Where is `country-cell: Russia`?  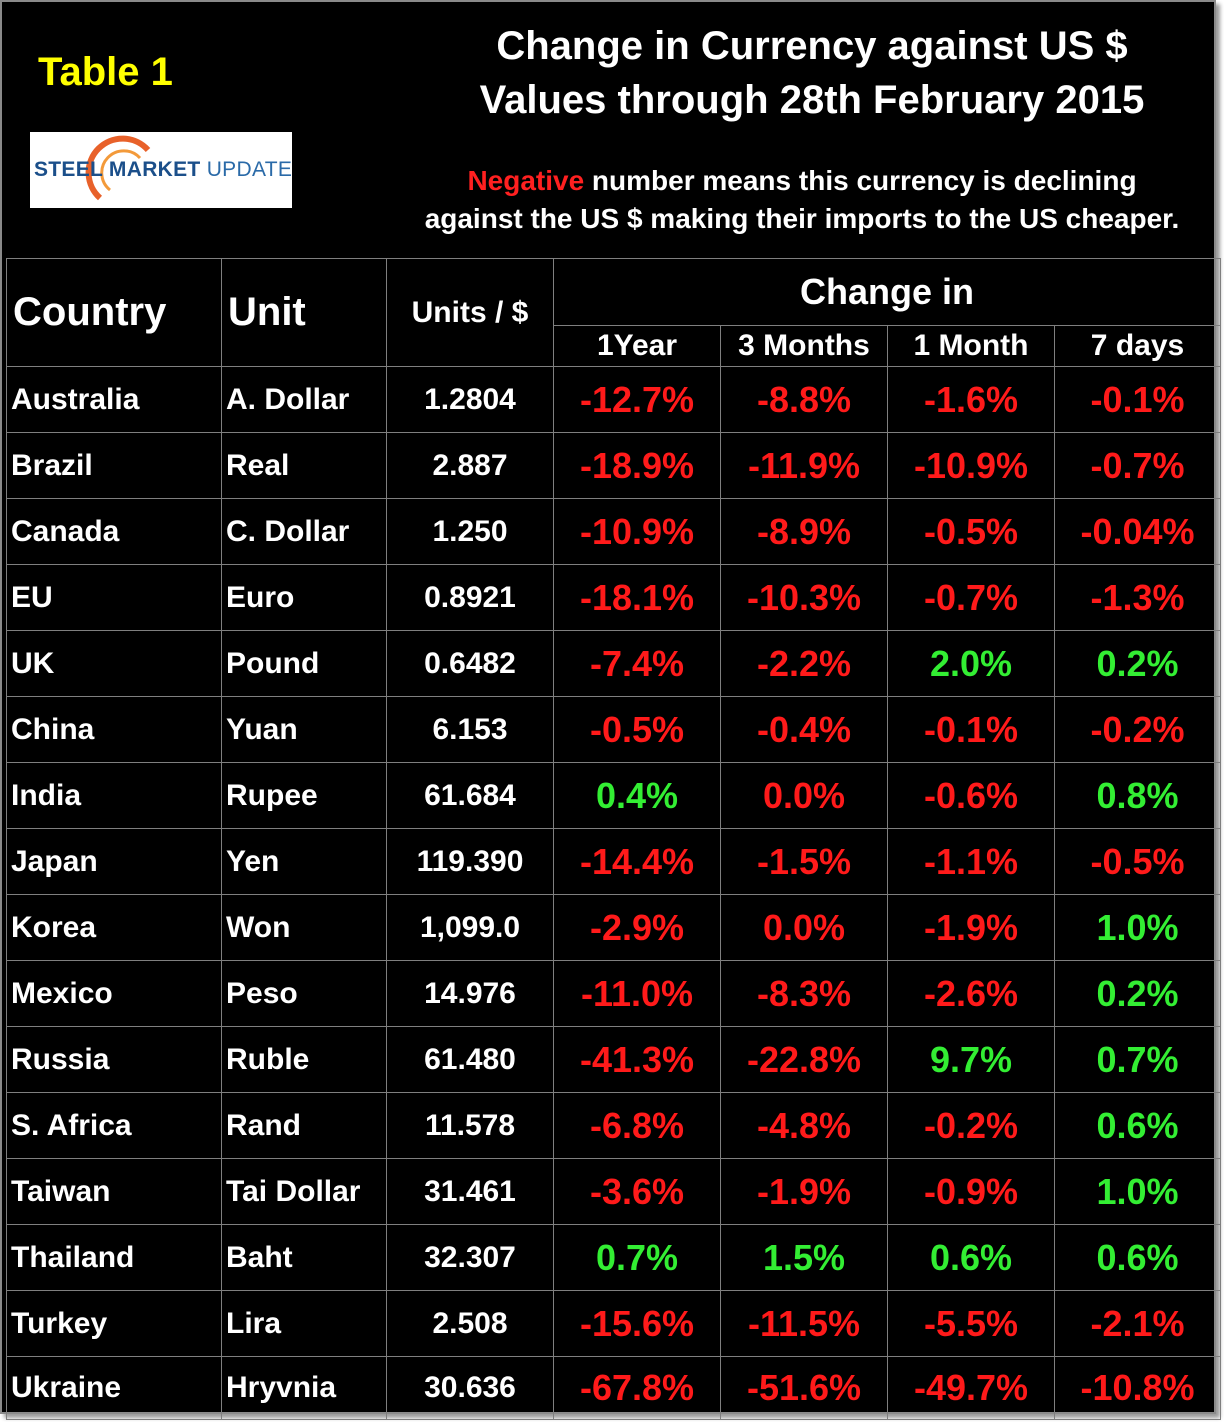
country-cell: Russia is located at coordinates (114, 1059).